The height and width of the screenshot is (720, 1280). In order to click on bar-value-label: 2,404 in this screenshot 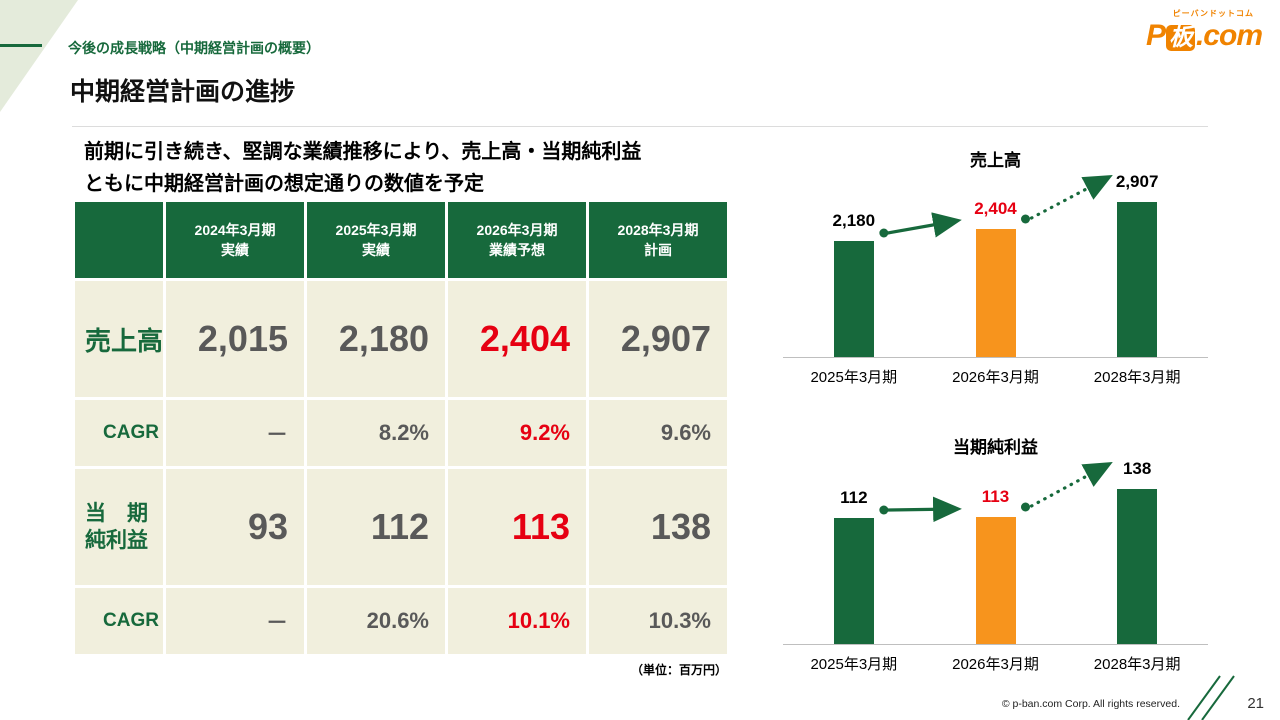, I will do `click(995, 208)`.